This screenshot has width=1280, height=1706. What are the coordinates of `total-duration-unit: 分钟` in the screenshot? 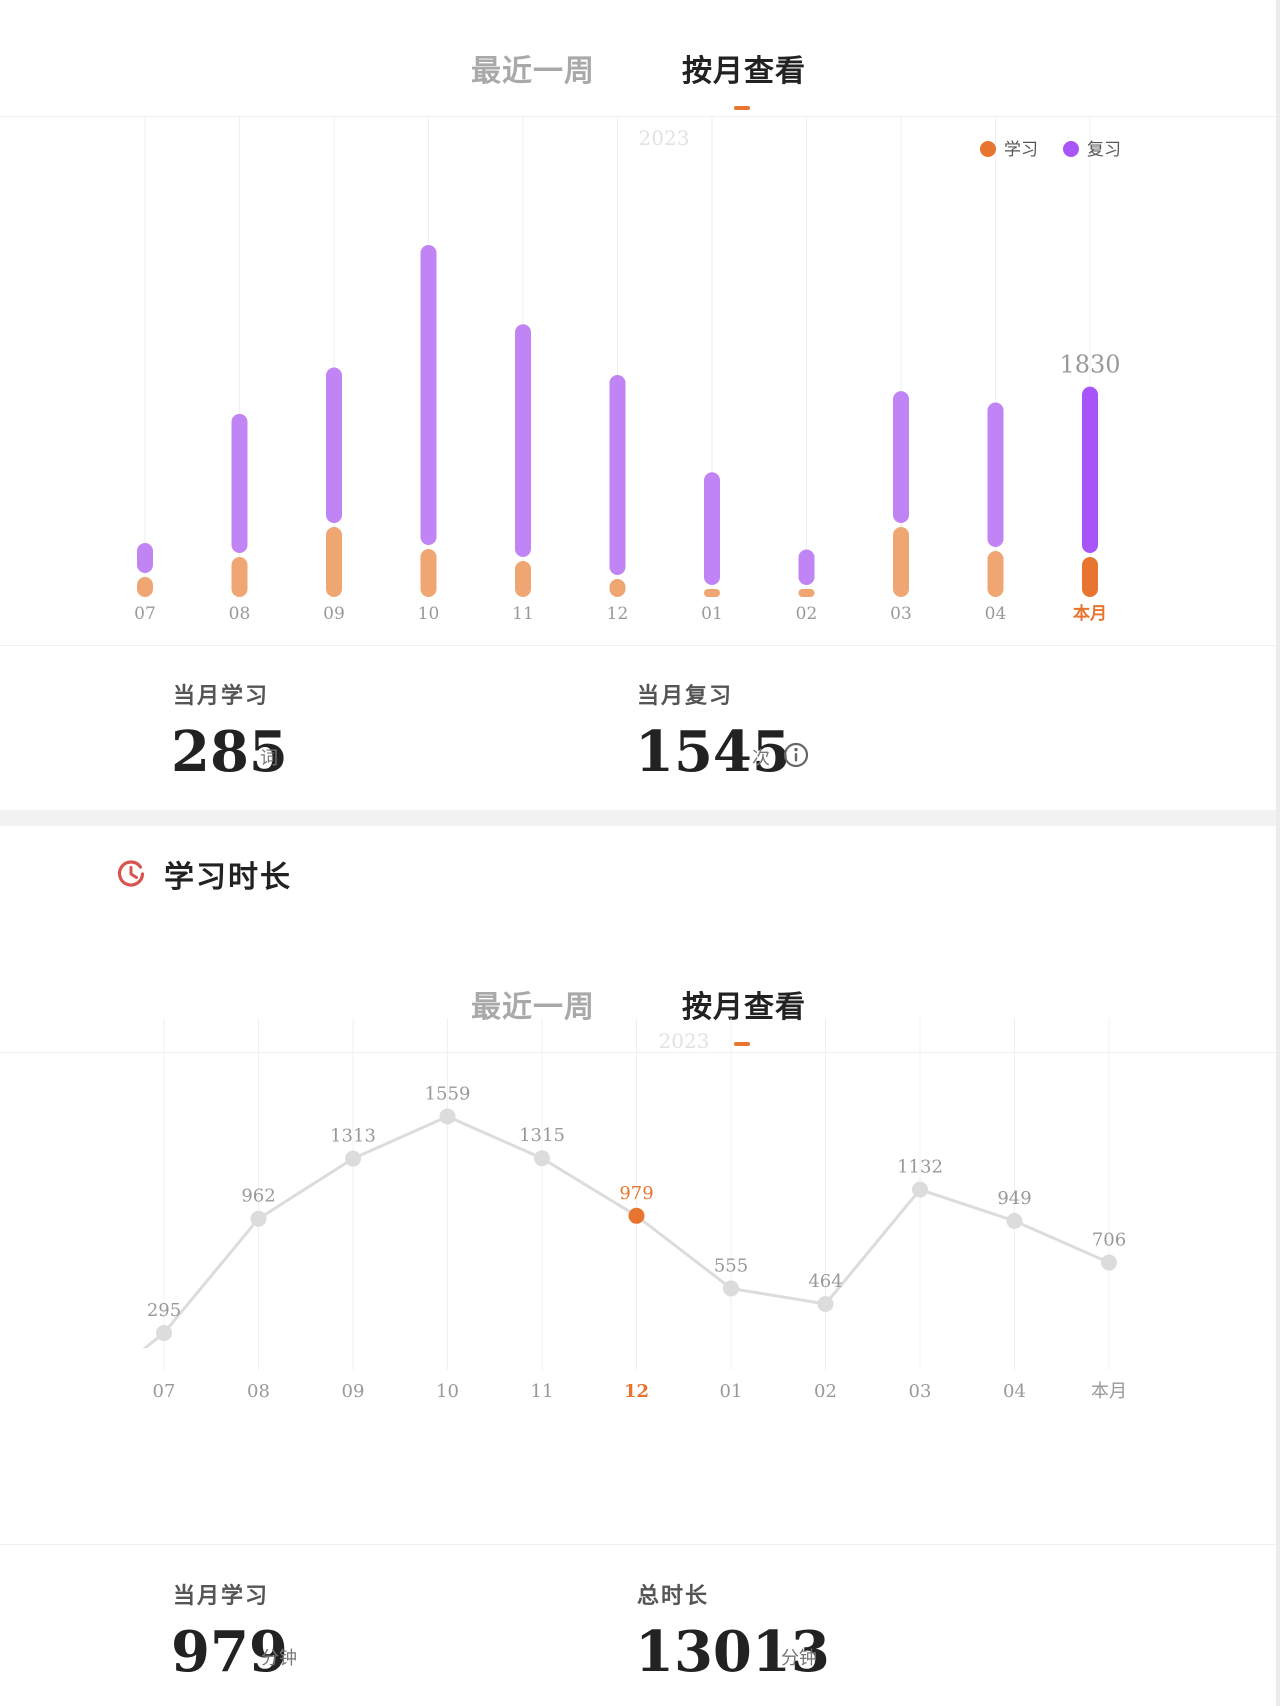 It's located at (799, 1658).